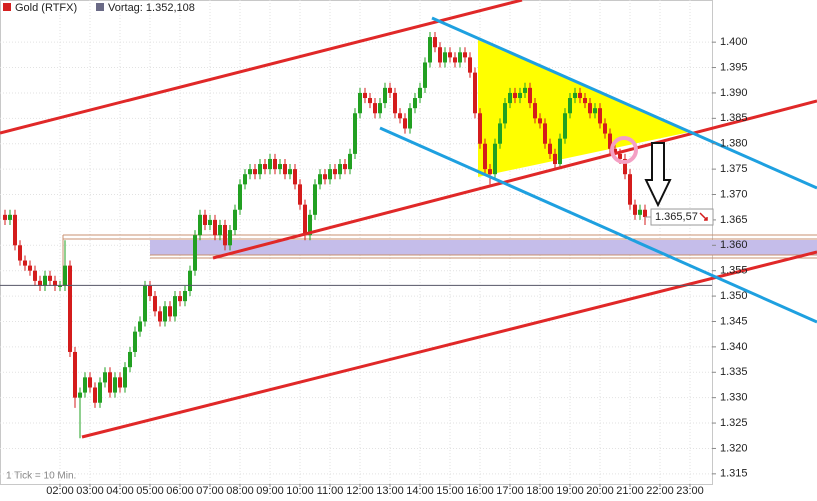  What do you see at coordinates (630, 491) in the screenshot?
I see `x-tick-label: 21:00` at bounding box center [630, 491].